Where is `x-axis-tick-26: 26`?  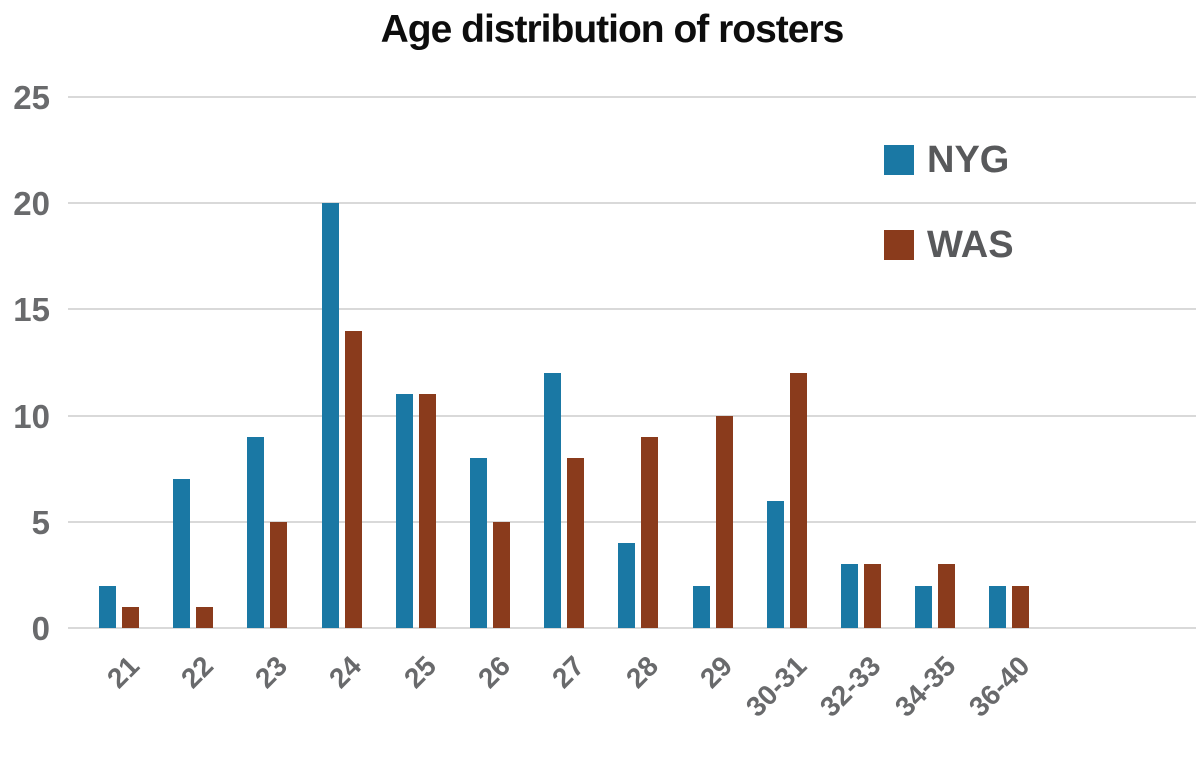
x-axis-tick-26: 26 is located at coordinates (493, 672).